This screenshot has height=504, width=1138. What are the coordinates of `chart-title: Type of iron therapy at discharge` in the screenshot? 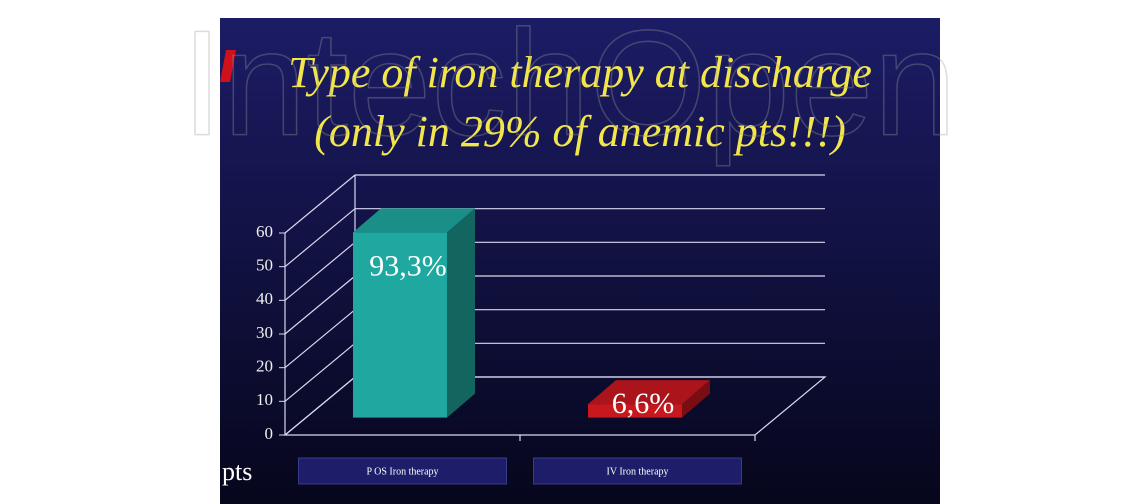 It's located at (580, 72).